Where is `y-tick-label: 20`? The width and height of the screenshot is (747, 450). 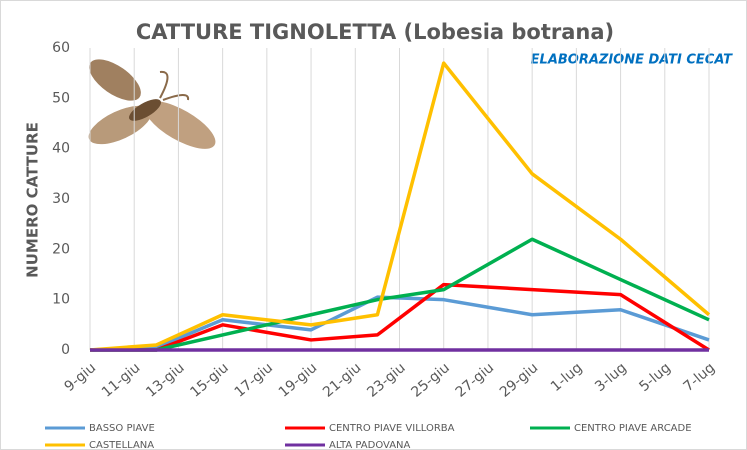 y-tick-label: 20 is located at coordinates (61, 249).